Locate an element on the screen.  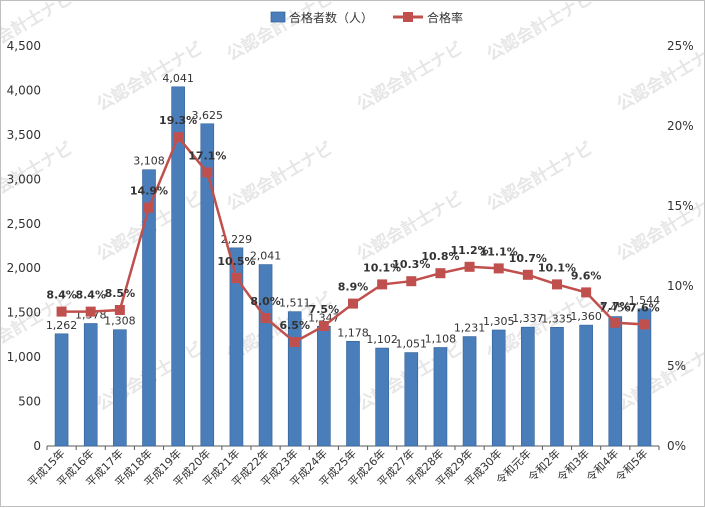
rate-value-label: 19.3% is located at coordinates (178, 120).